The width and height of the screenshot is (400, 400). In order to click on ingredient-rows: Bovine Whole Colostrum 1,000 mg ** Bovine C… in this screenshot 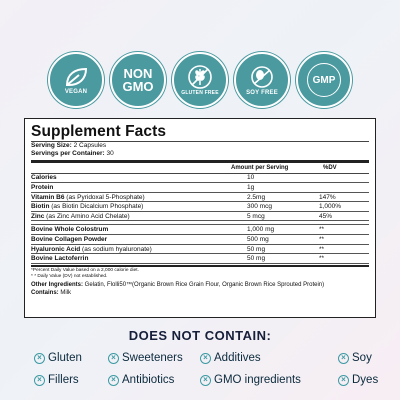, I will do `click(200, 244)`.